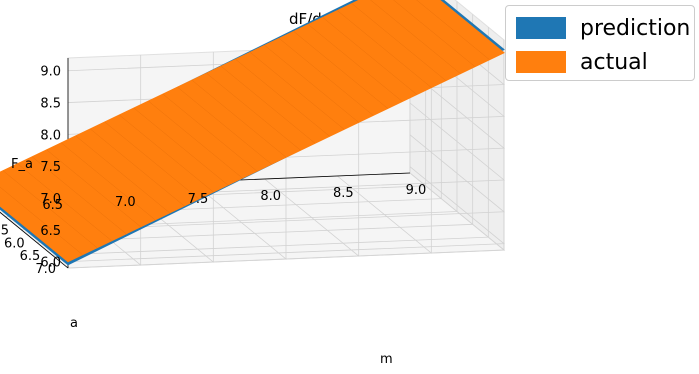  I want to click on y-axis-label: a, so click(74, 323).